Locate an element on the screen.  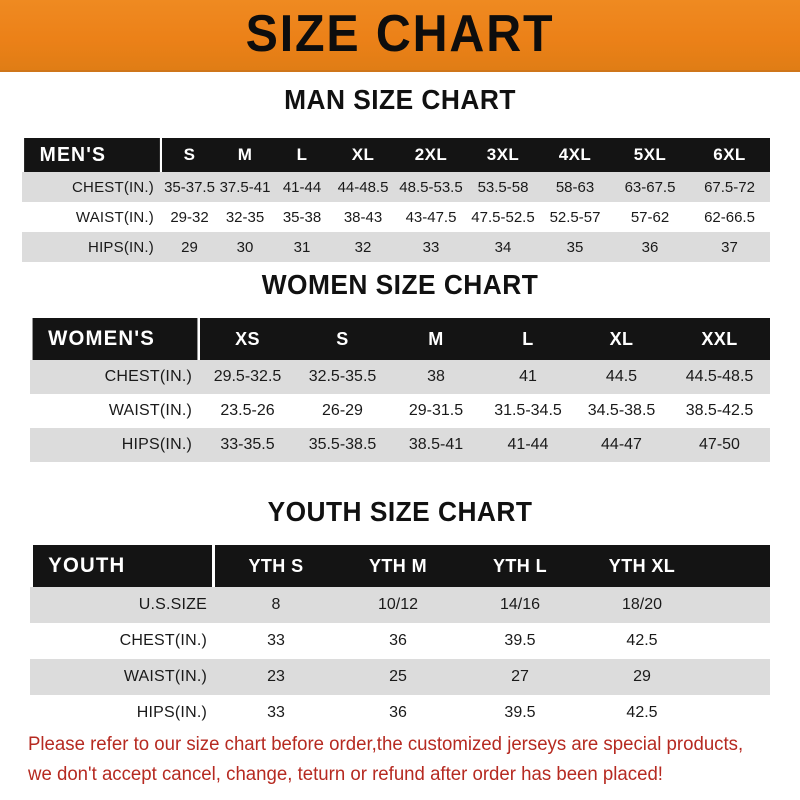
women-row-label-chest: CHEST(IN.) is located at coordinates (115, 377).